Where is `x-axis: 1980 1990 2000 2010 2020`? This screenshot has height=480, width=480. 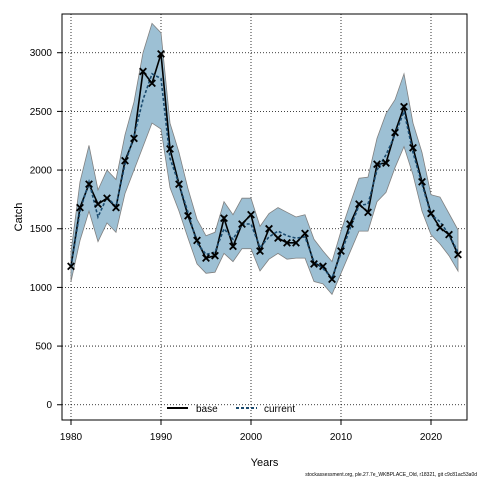 x-axis: 1980 1990 2000 2010 2020 is located at coordinates (251, 431).